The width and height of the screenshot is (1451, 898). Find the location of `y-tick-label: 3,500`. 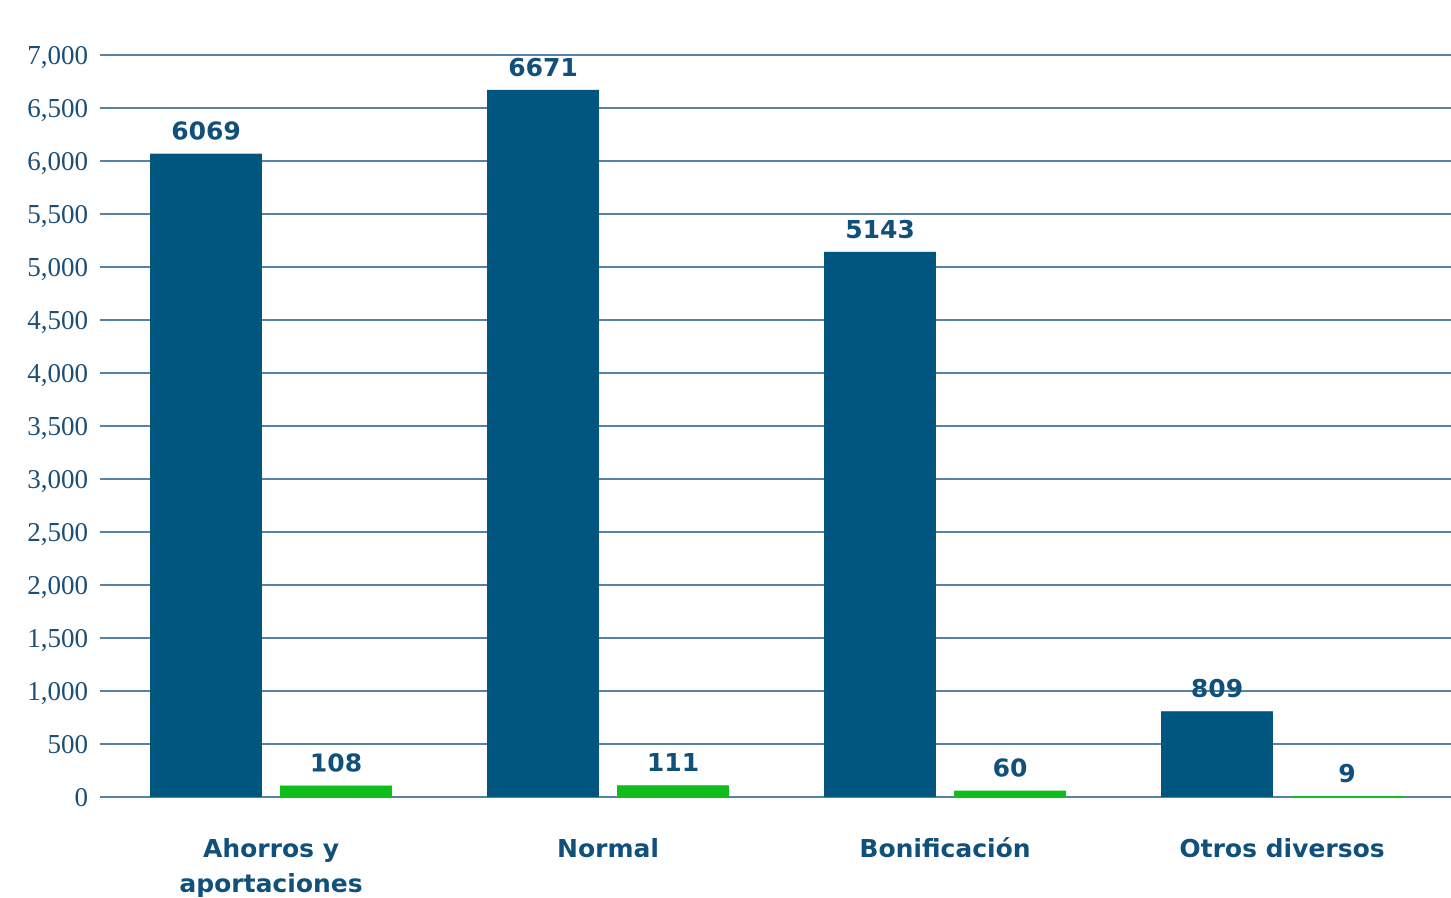

y-tick-label: 3,500 is located at coordinates (57, 426).